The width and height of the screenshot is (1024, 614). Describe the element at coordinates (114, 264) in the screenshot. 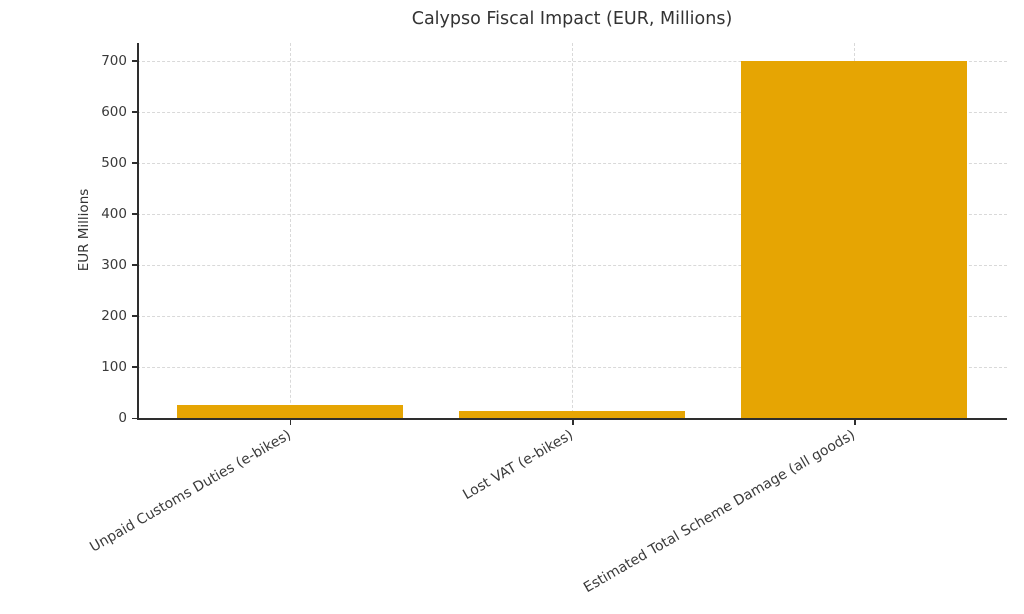

I see `y-tick-label: 300` at that location.